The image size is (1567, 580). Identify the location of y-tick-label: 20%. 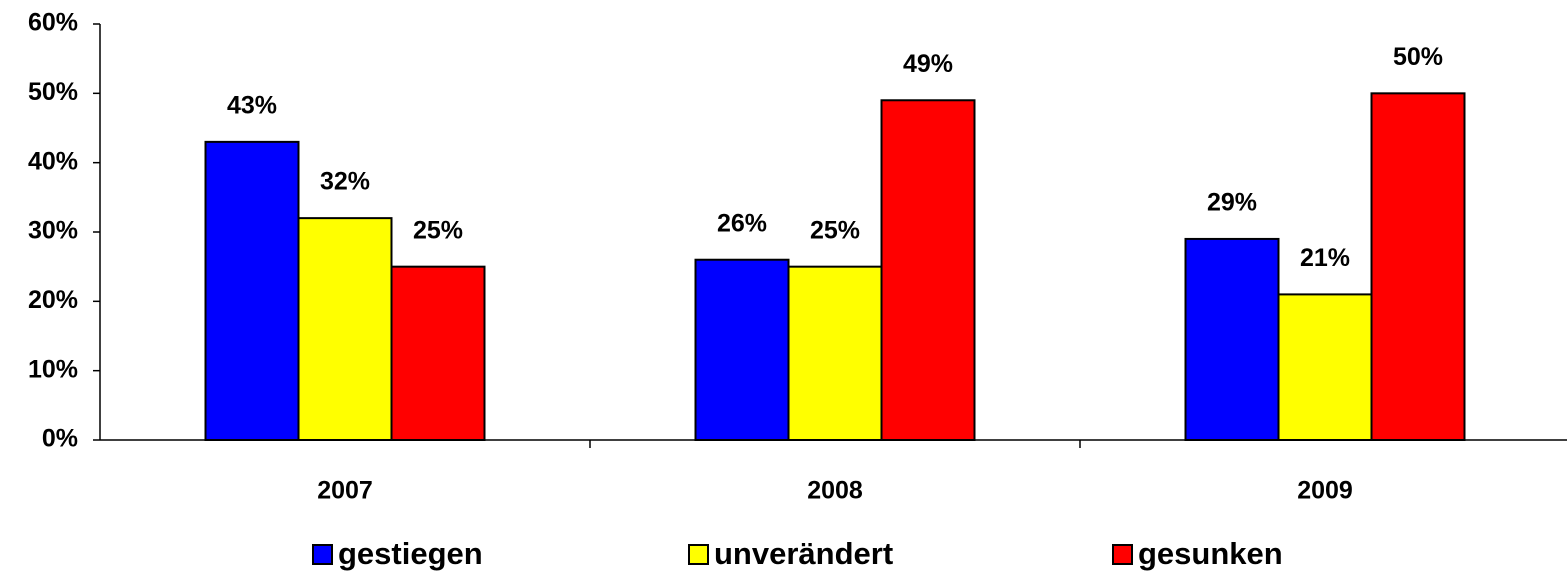
(53, 300).